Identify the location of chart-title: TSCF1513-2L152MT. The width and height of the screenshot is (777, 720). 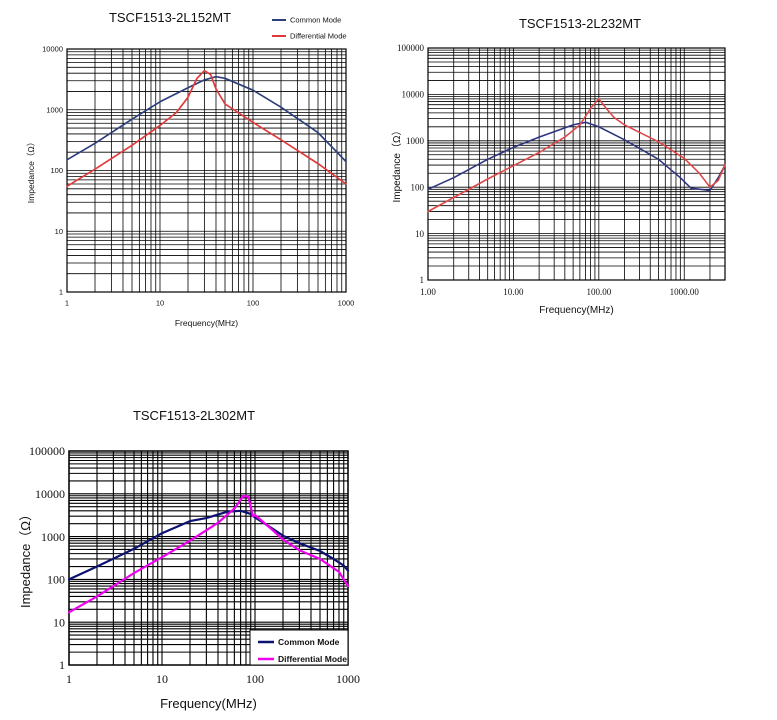
(170, 17).